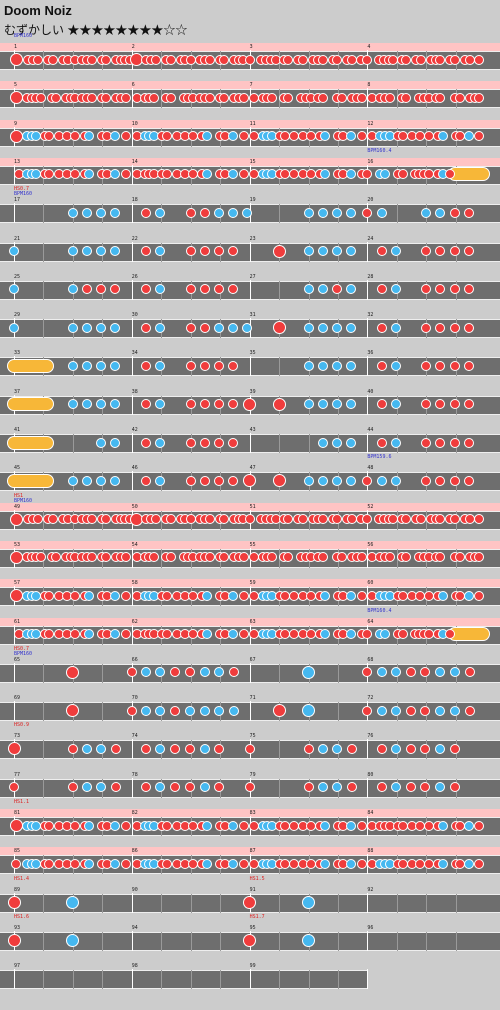  Describe the element at coordinates (127, 30) in the screenshot. I see `difficulty-stars: ★★★★★★★★☆☆` at that location.